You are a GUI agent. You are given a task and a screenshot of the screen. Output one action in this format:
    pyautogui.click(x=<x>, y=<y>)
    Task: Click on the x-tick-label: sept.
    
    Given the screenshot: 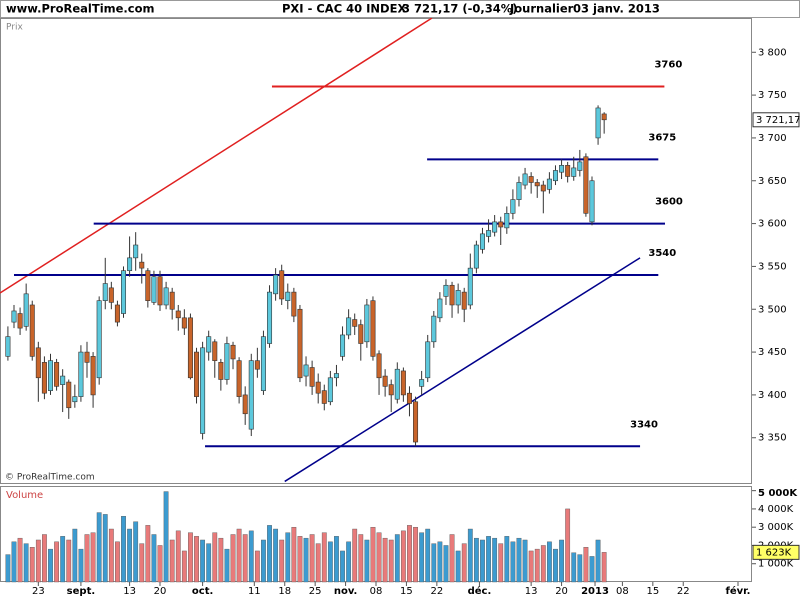 What is the action you would take?
    pyautogui.click(x=81, y=591)
    